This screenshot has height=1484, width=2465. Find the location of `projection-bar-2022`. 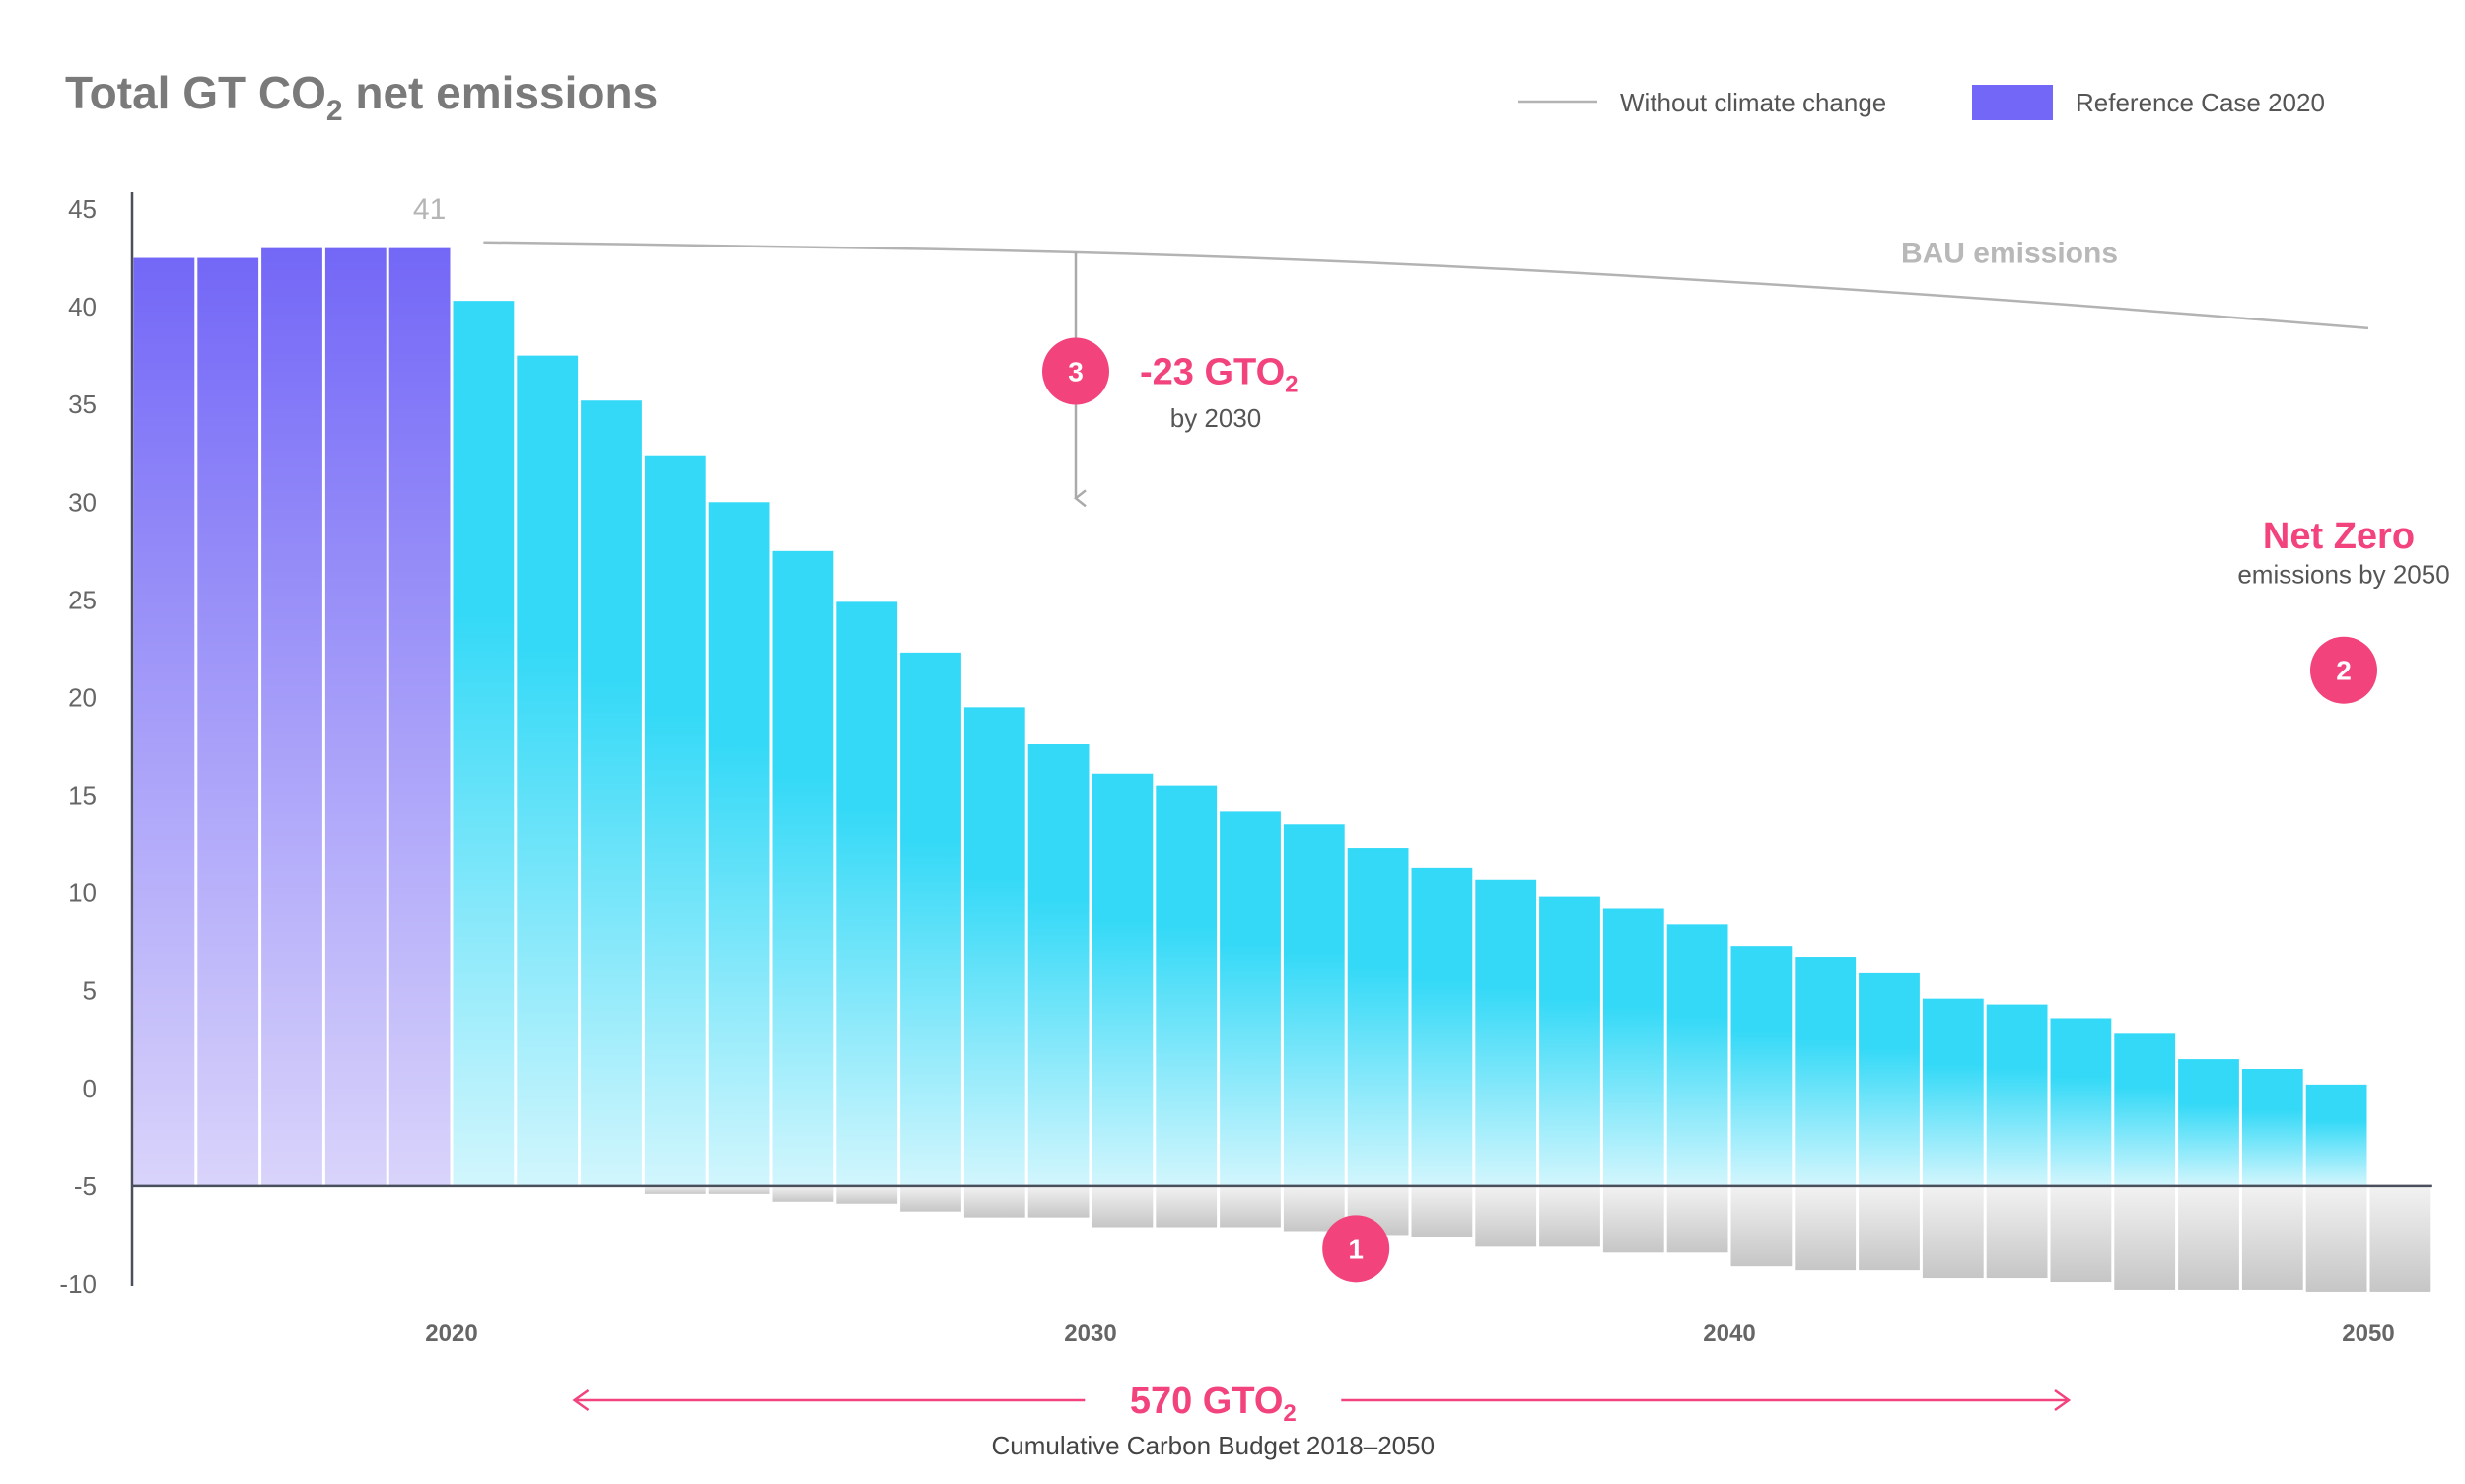

projection-bar-2022 is located at coordinates (611, 793).